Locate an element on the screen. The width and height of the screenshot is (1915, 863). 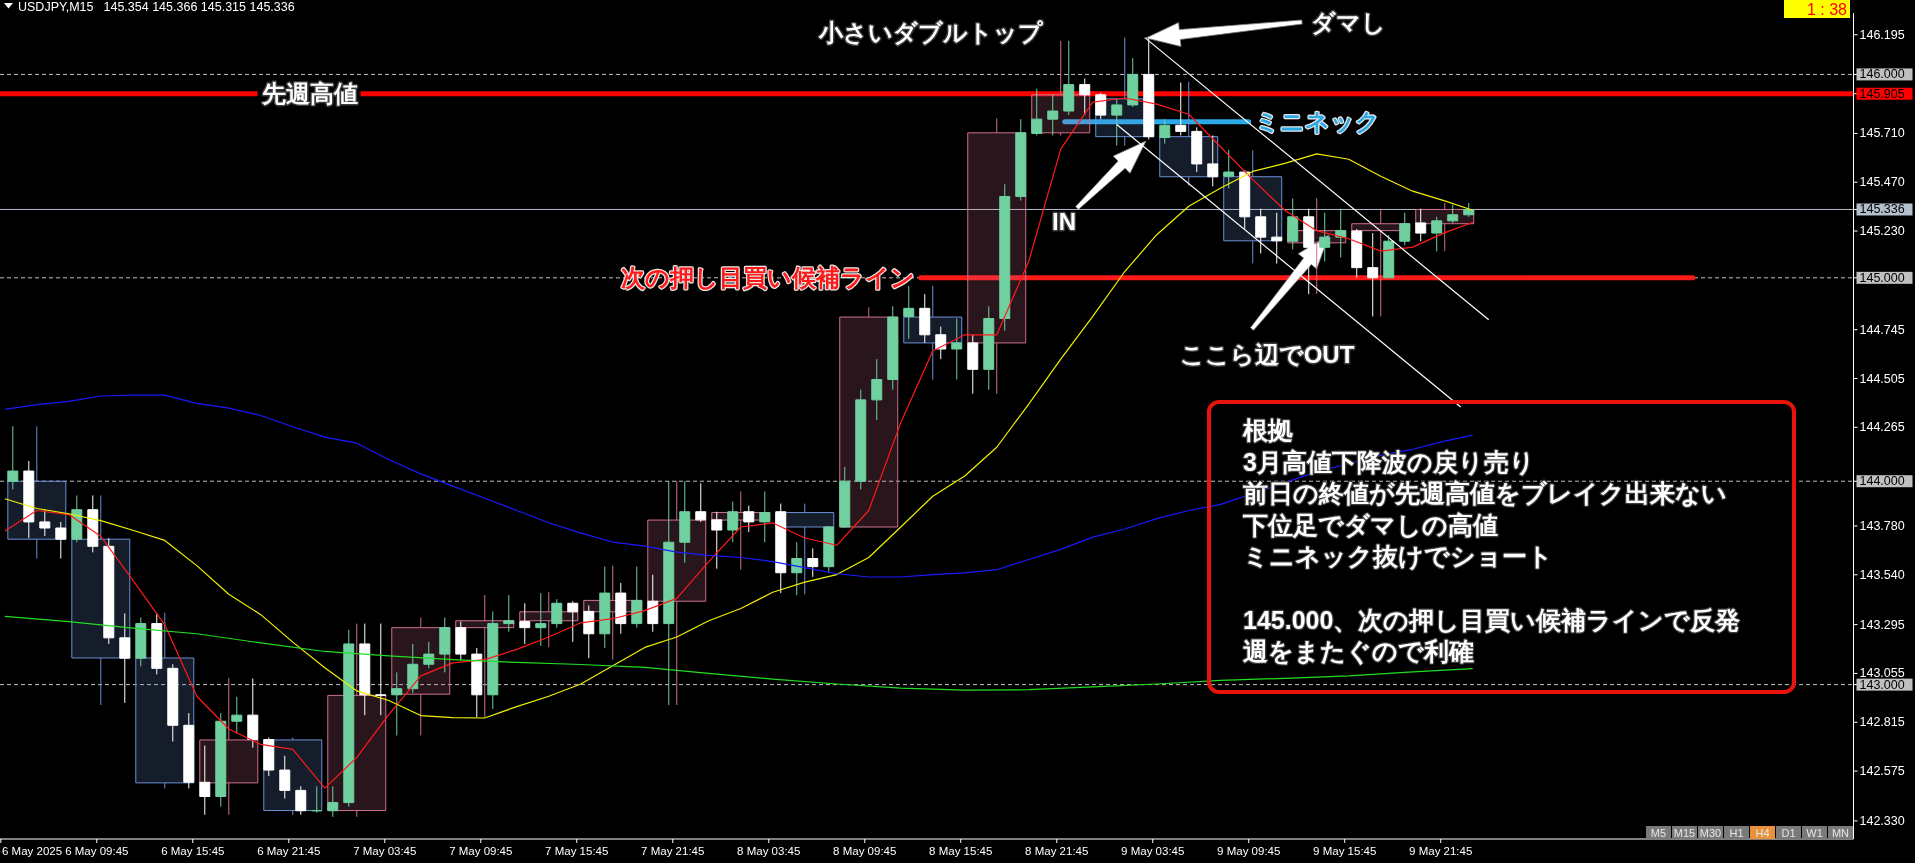
y-tick-label: 145.336 is located at coordinates (1882, 209).